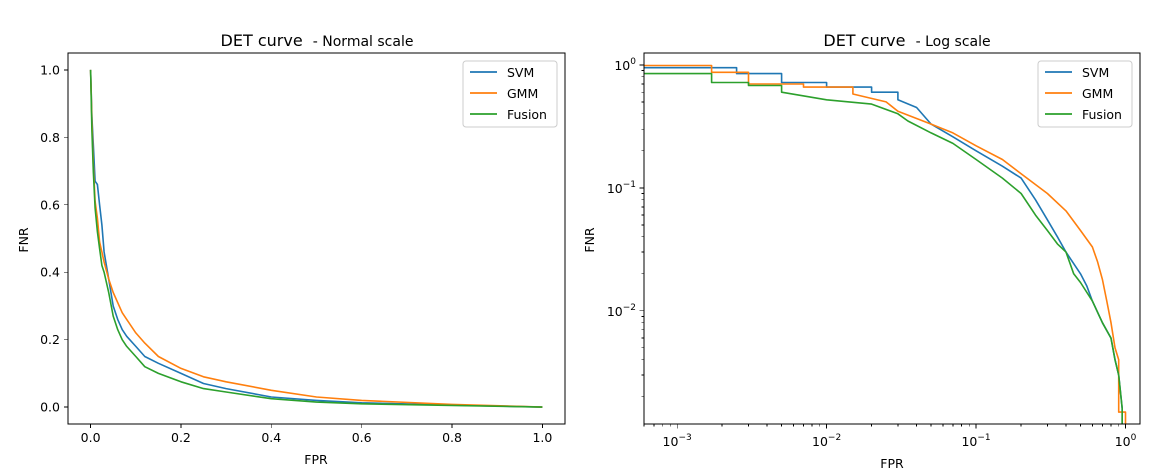 This screenshot has width=1169, height=473. What do you see at coordinates (316, 434) in the screenshot?
I see `x-ticks-normal: 0.0 0.2 0.4 0.6 0.8 1.0` at bounding box center [316, 434].